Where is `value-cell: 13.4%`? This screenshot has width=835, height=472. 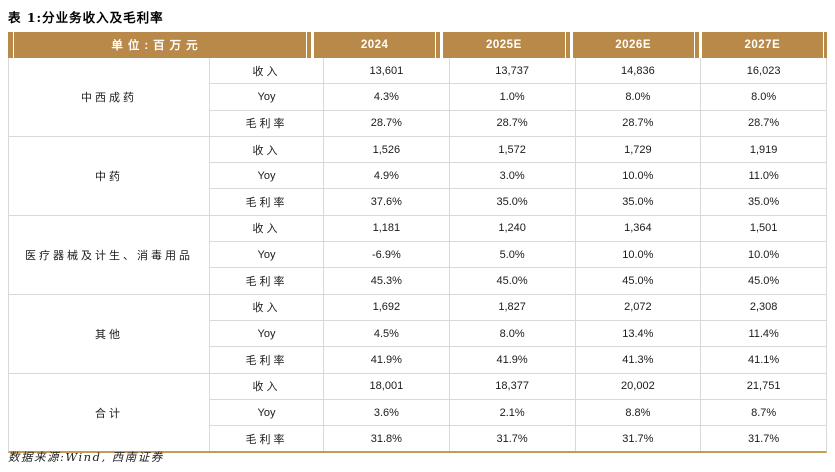
value-cell: 13.4% is located at coordinates (639, 333).